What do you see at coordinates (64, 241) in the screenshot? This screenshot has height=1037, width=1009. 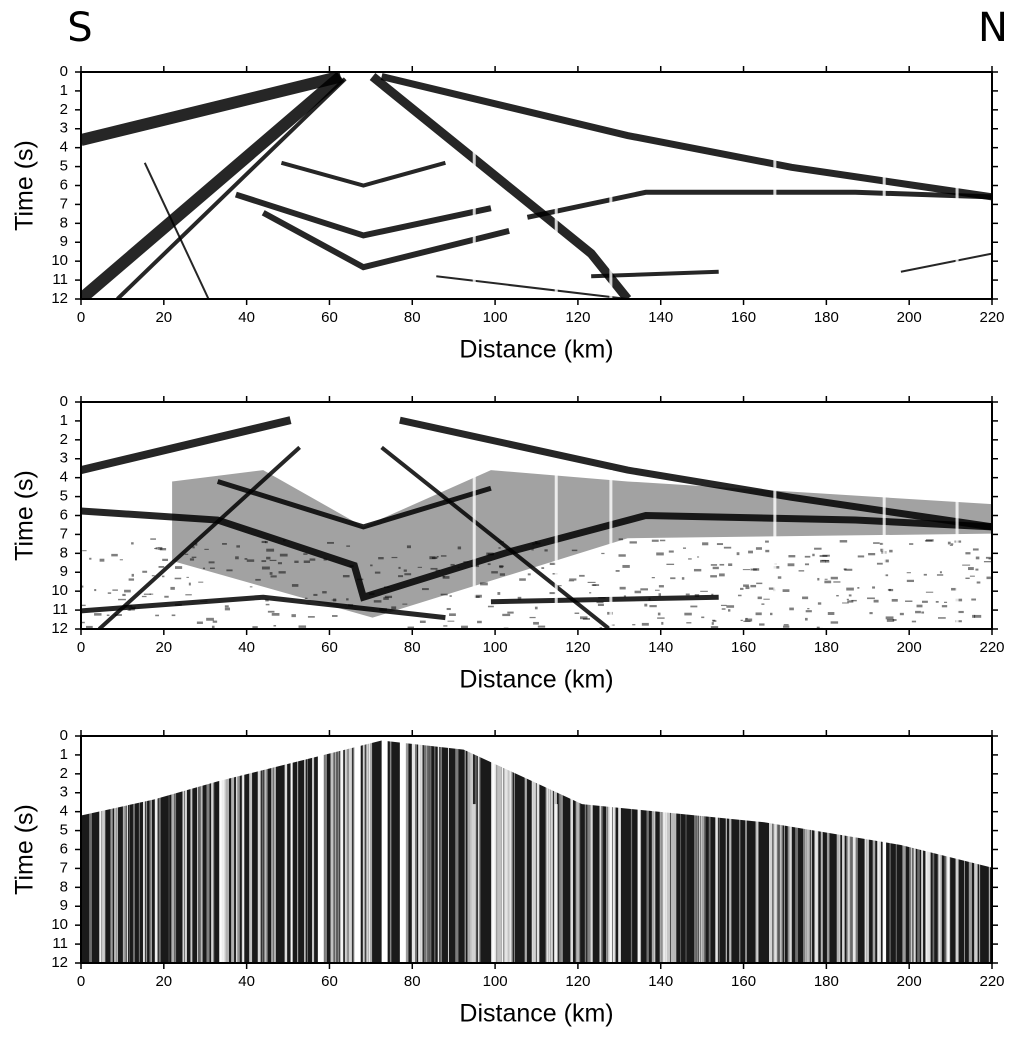 I see `y-tick-label: 9` at bounding box center [64, 241].